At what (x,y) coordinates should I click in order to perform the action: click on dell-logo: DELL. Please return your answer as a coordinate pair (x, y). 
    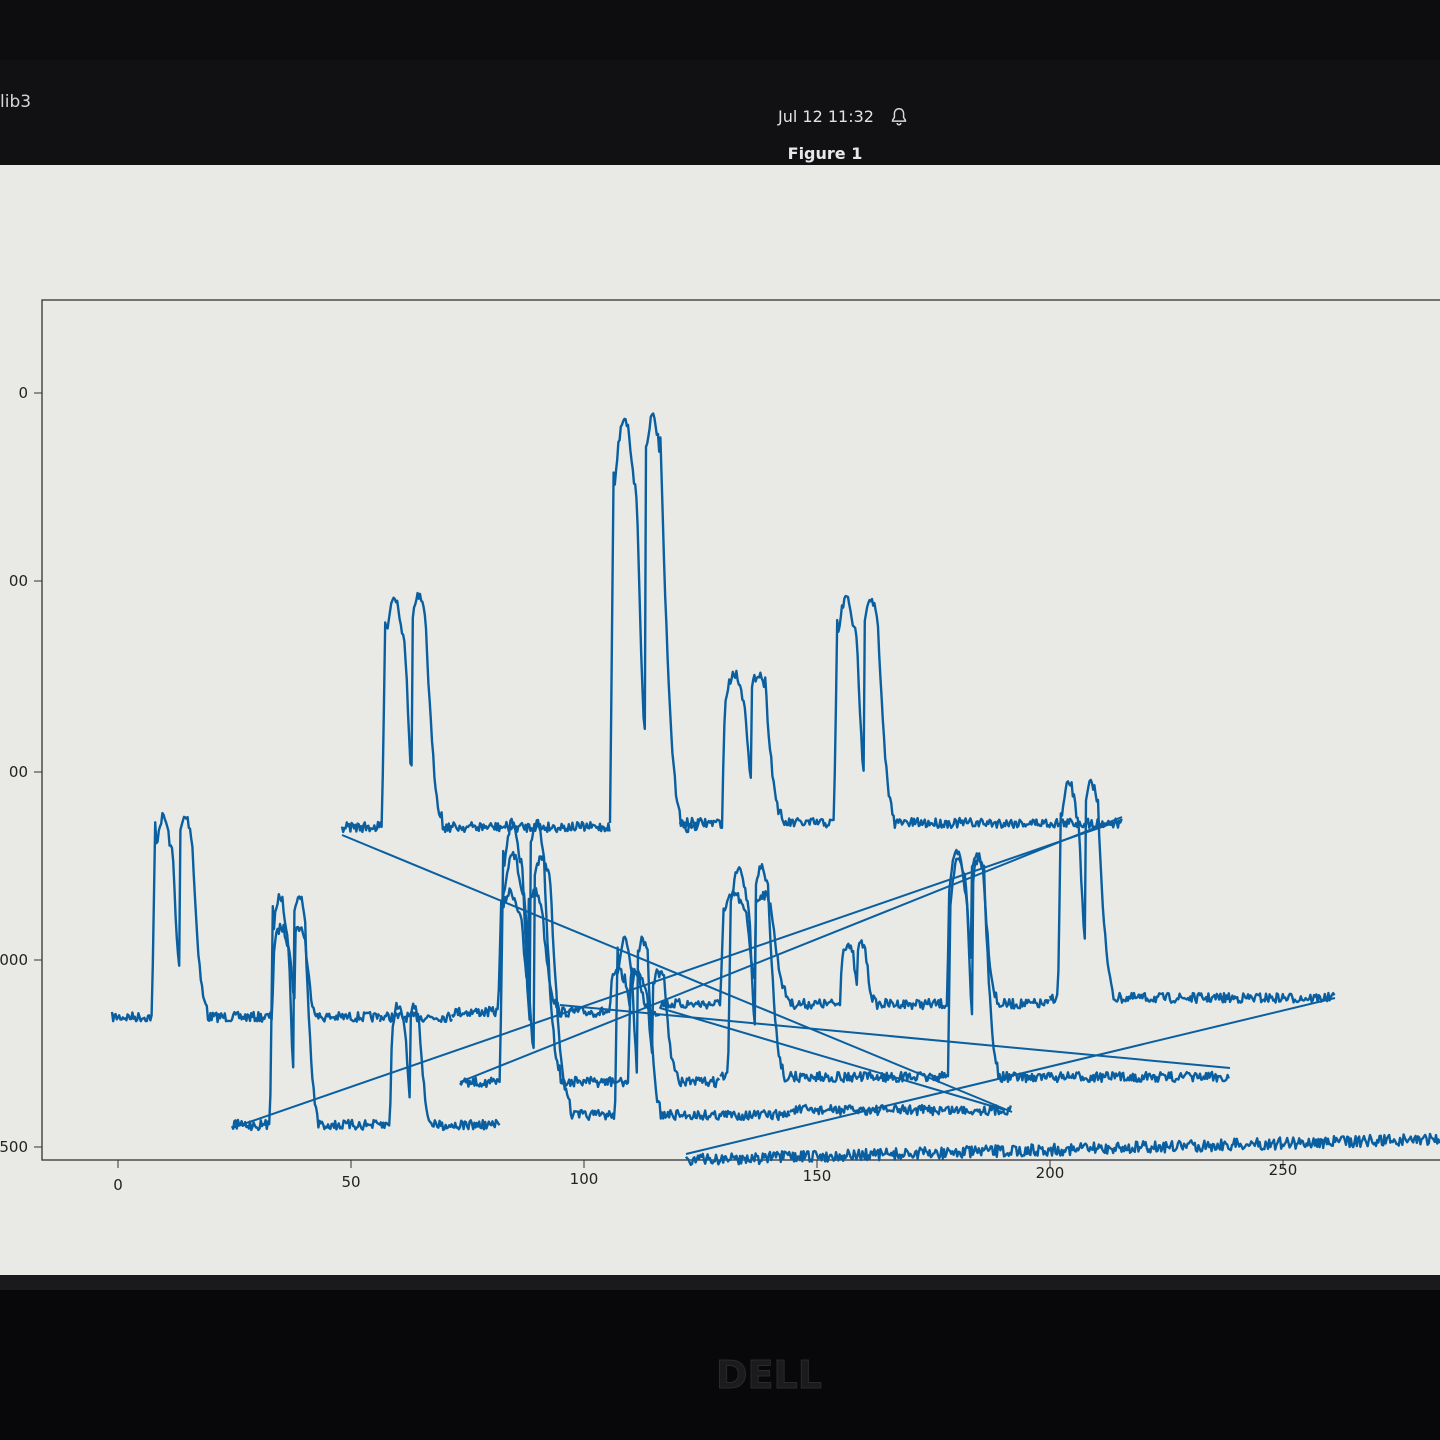
    Looking at the image, I should click on (769, 1375).